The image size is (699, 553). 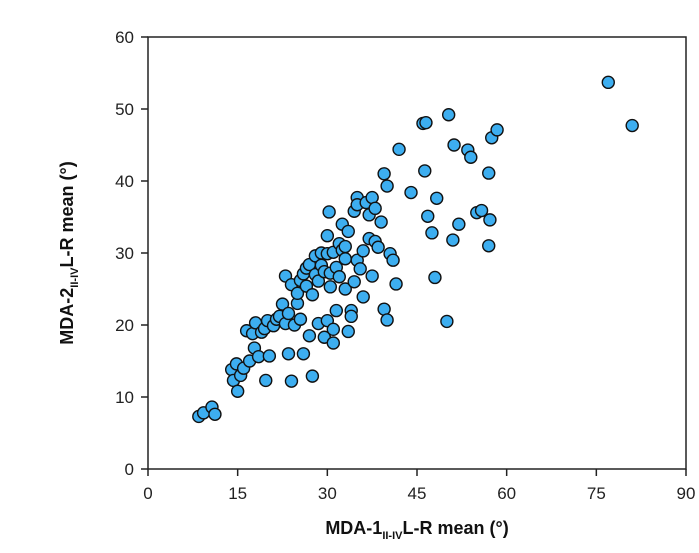 I want to click on x-axis-title-suffix: L-R mean (°), so click(x=455, y=528).